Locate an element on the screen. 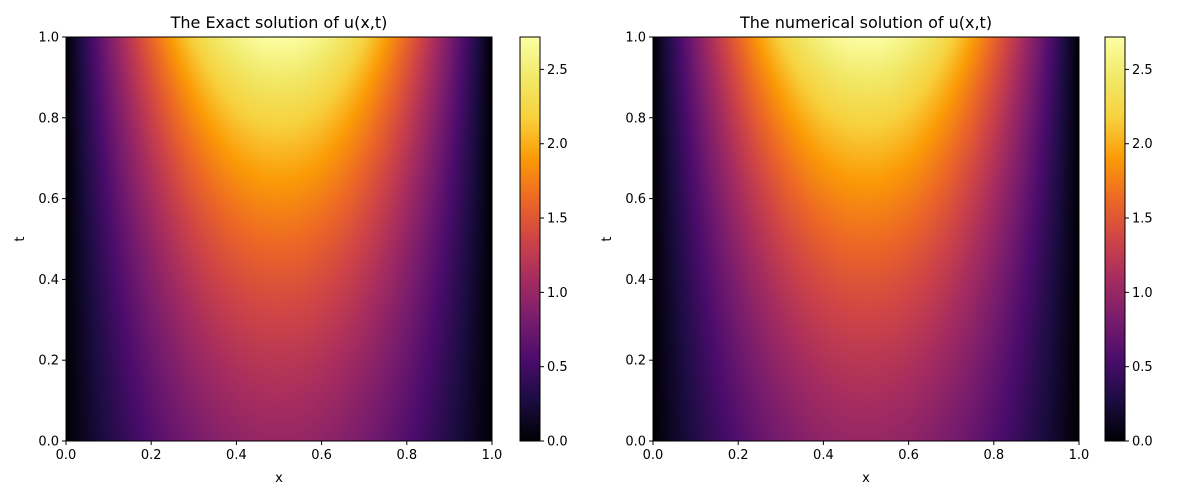  y-axis-exact: 0.0 0.2 0.4 0.6 0.8 1.0 is located at coordinates (52, 240).